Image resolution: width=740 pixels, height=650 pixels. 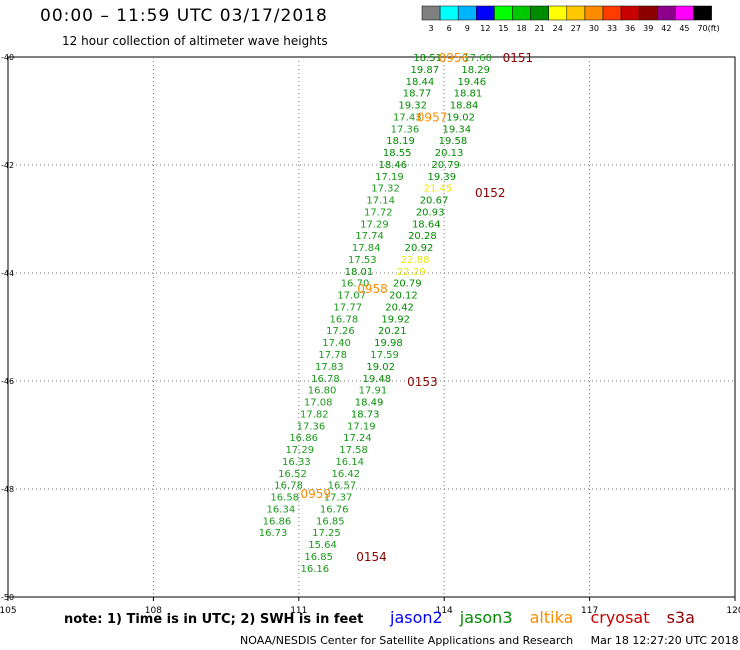 I want to click on wave-height-point: 17.37, so click(x=338, y=498).